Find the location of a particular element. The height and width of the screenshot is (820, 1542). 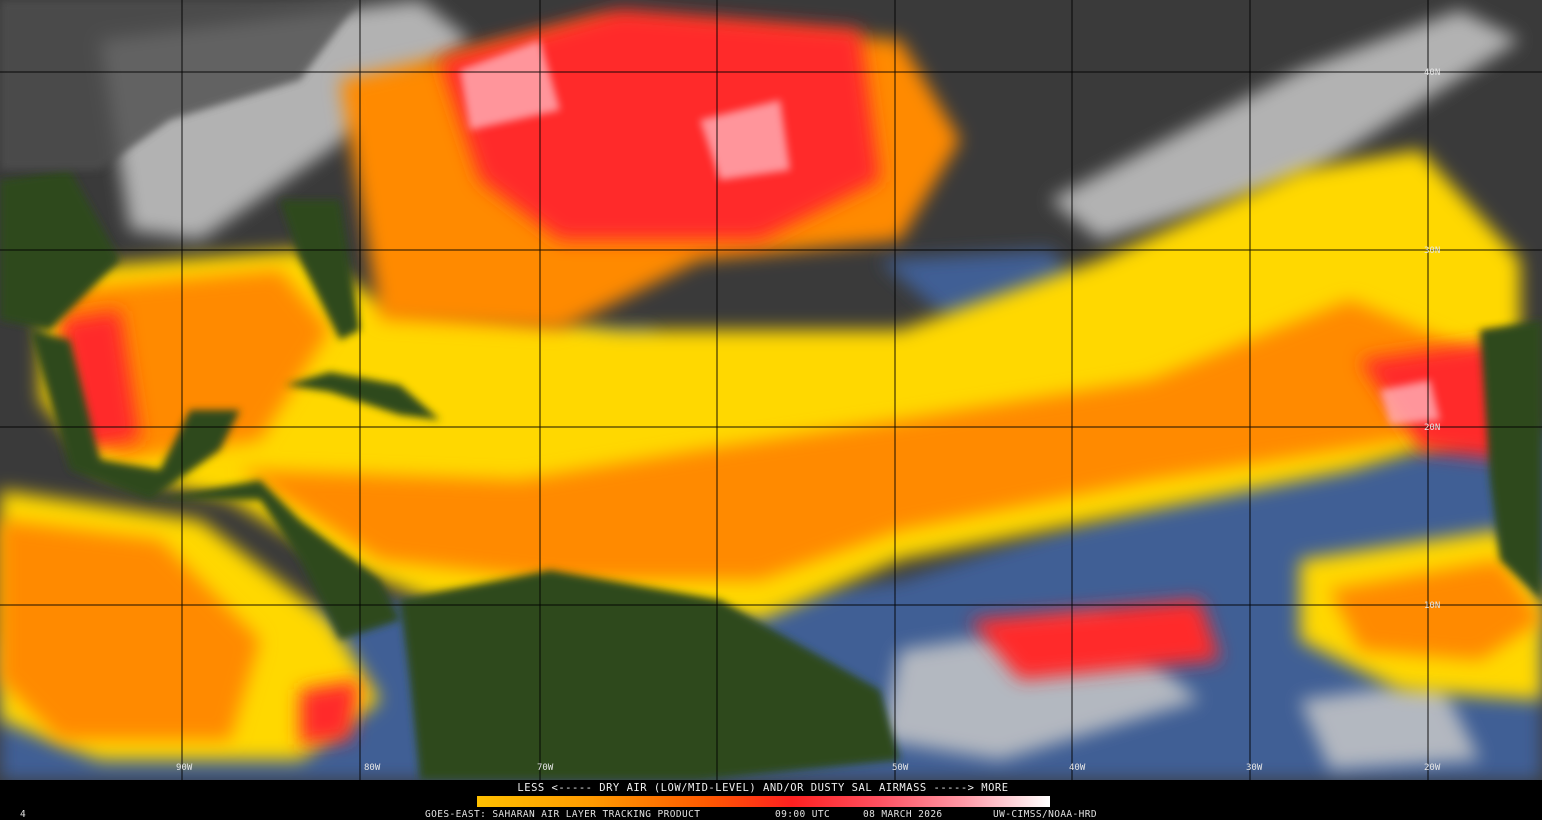

latitude-label: 20N is located at coordinates (1432, 428).